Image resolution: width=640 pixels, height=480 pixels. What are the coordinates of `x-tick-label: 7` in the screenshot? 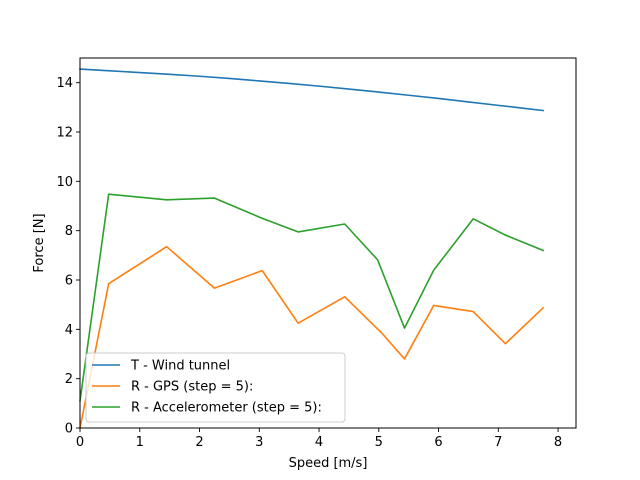 It's located at (498, 442).